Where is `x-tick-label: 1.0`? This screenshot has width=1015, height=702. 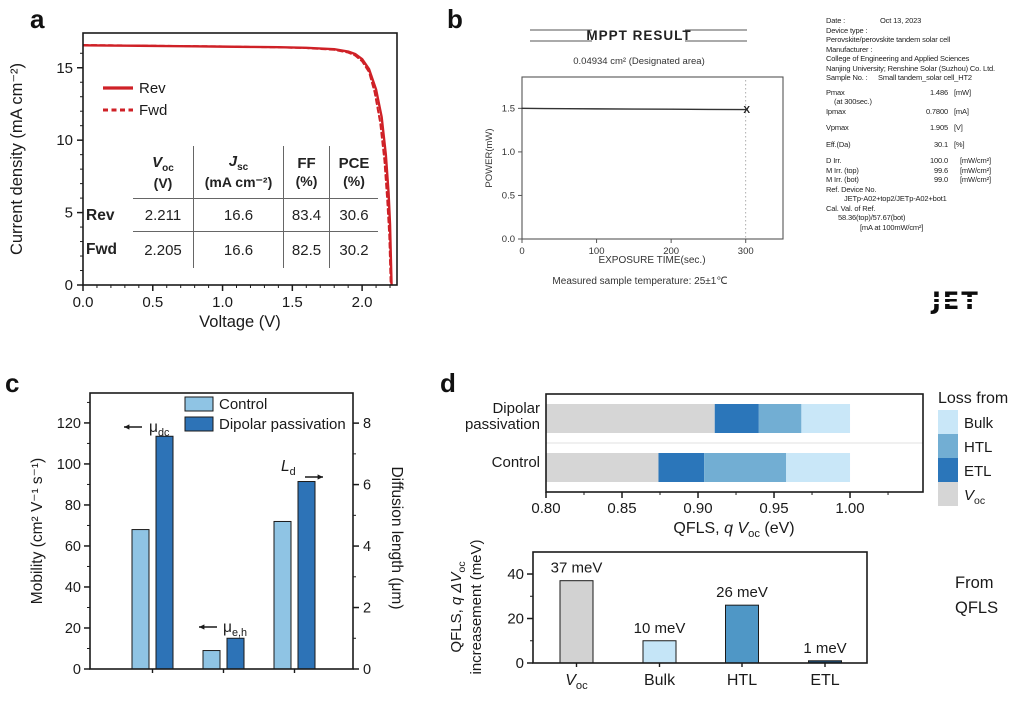 x-tick-label: 1.0 is located at coordinates (222, 302).